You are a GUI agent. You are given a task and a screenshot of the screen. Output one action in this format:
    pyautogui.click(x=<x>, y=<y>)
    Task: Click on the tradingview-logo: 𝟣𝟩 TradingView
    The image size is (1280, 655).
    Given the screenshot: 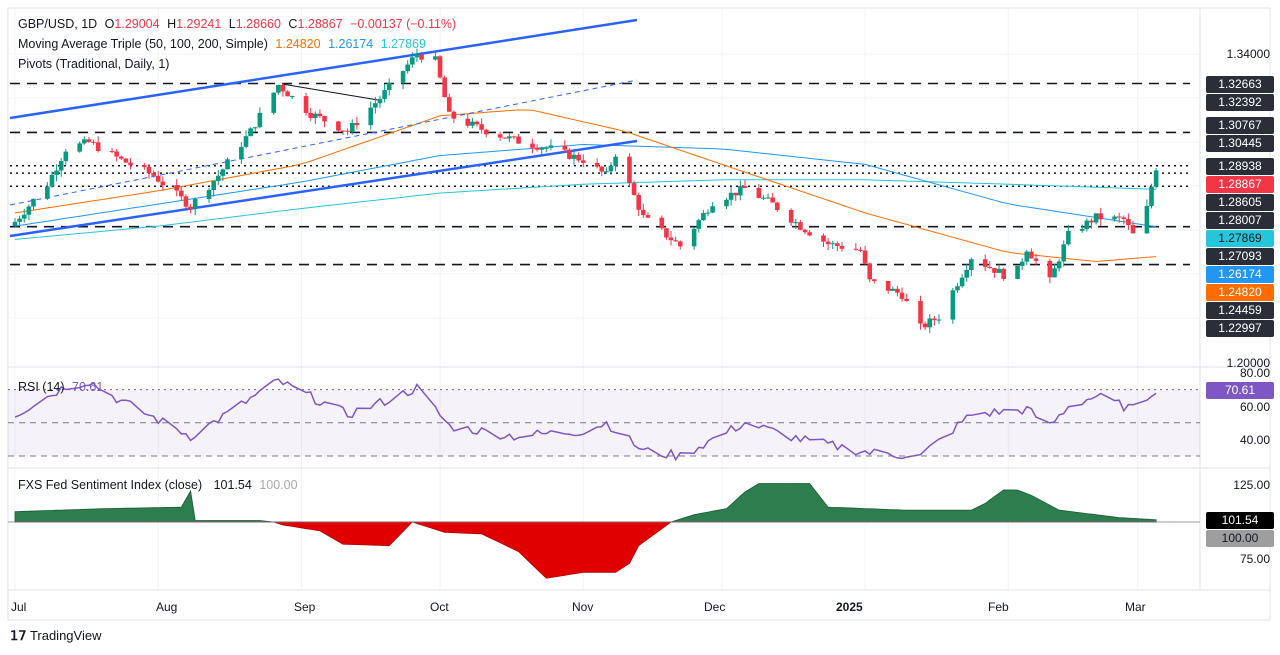 What is the action you would take?
    pyautogui.click(x=55, y=636)
    